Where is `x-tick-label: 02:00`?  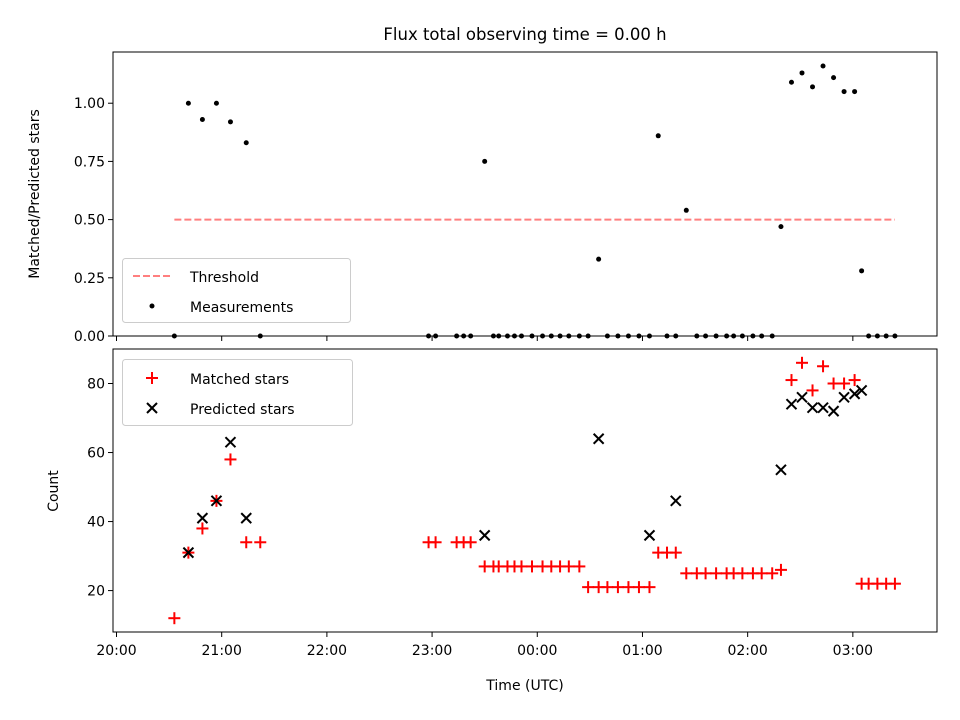 x-tick-label: 02:00 is located at coordinates (747, 651).